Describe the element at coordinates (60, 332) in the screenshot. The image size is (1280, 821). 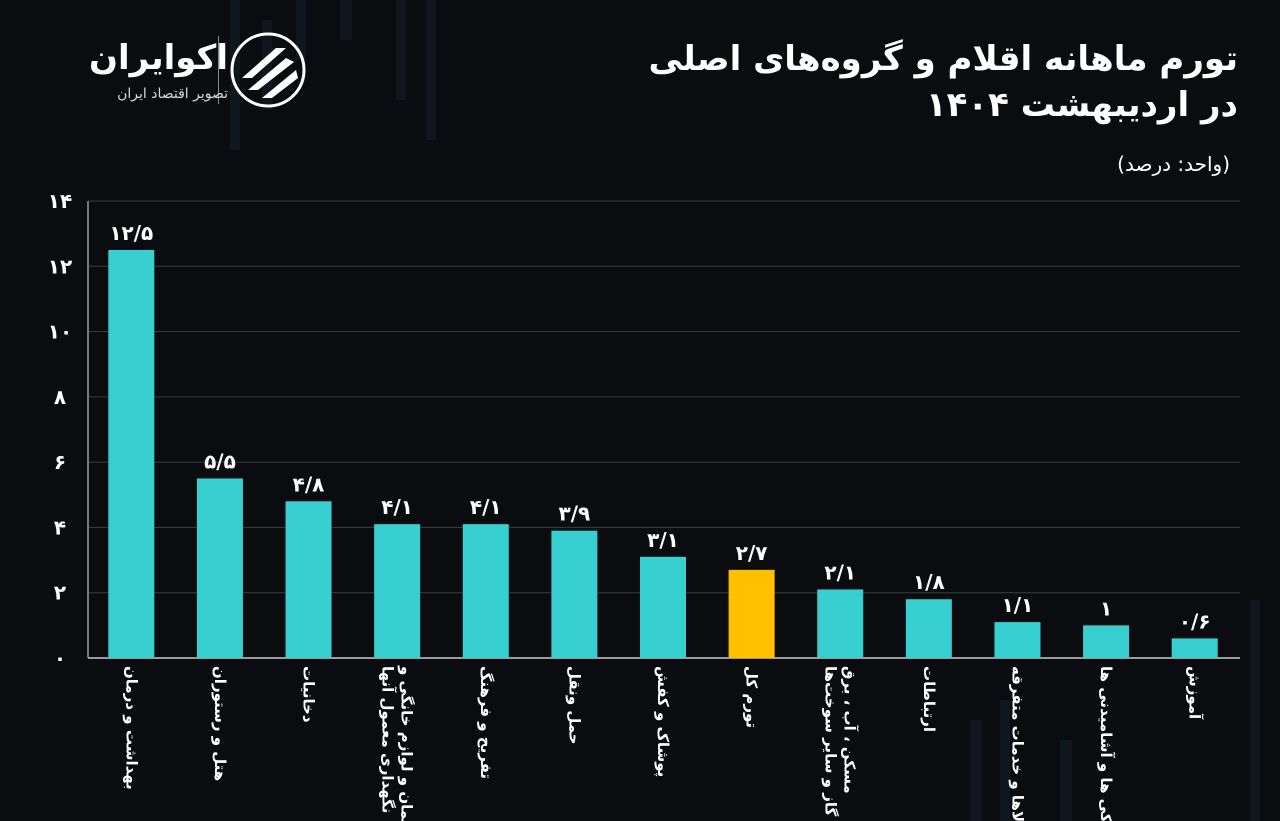
I see `y-tick-label: ۱۰` at that location.